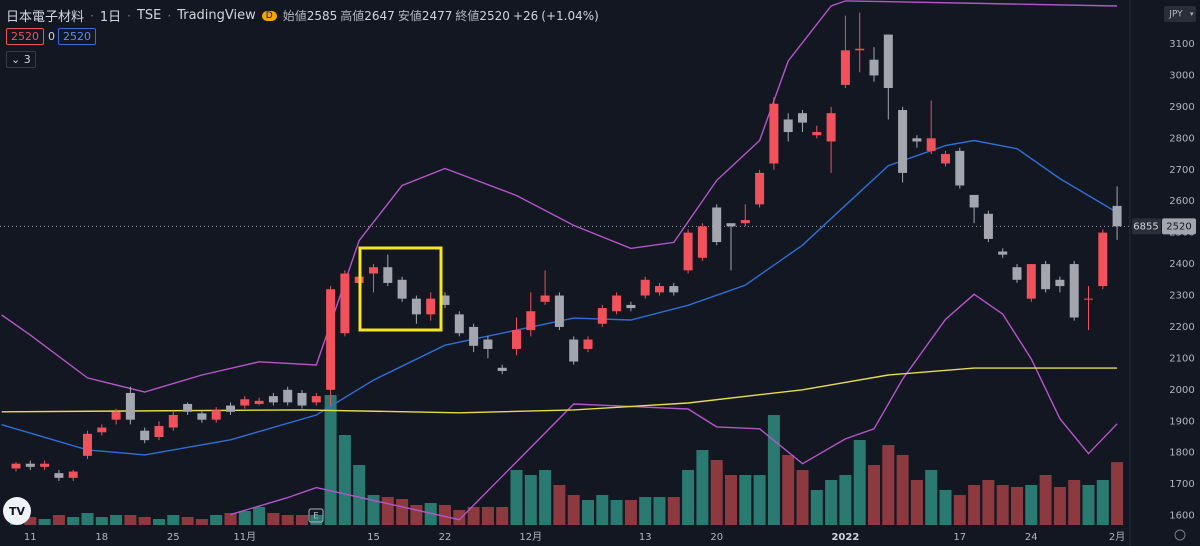 This screenshot has height=546, width=1200. What do you see at coordinates (1181, 358) in the screenshot?
I see `y-tick-label: 2100` at bounding box center [1181, 358].